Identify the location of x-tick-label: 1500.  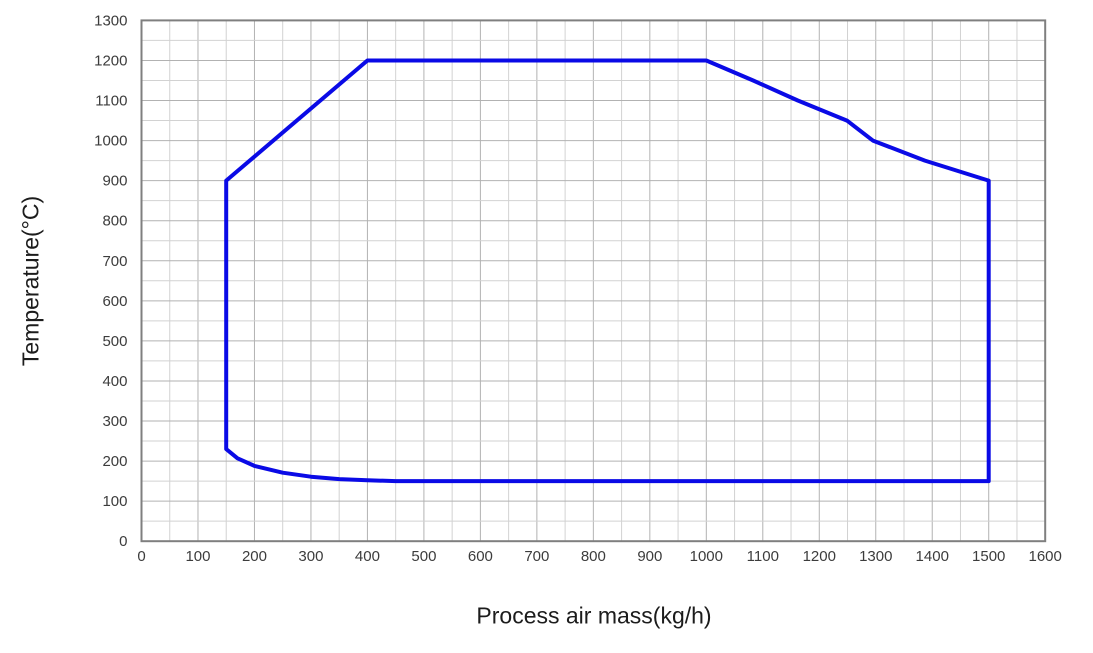
(988, 556).